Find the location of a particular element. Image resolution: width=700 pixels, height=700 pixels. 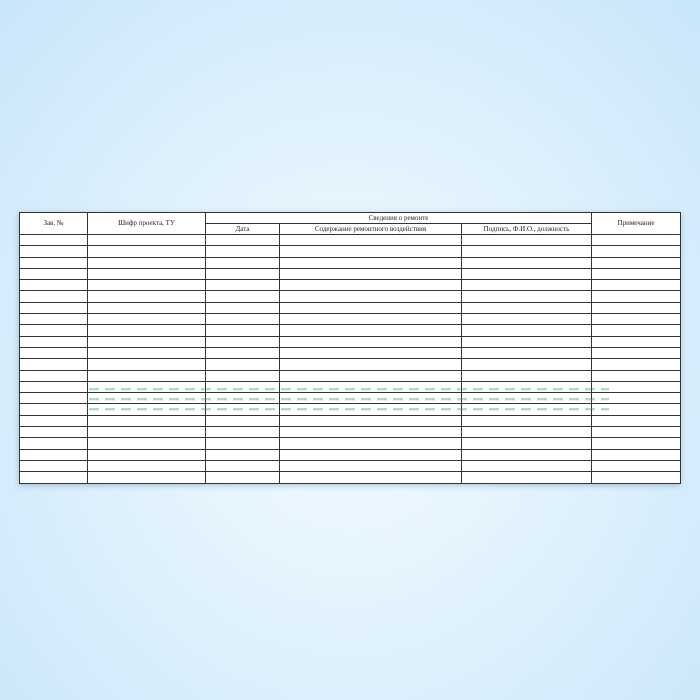

header-project-code: Шифр проекта, ТУ is located at coordinates (146, 223).